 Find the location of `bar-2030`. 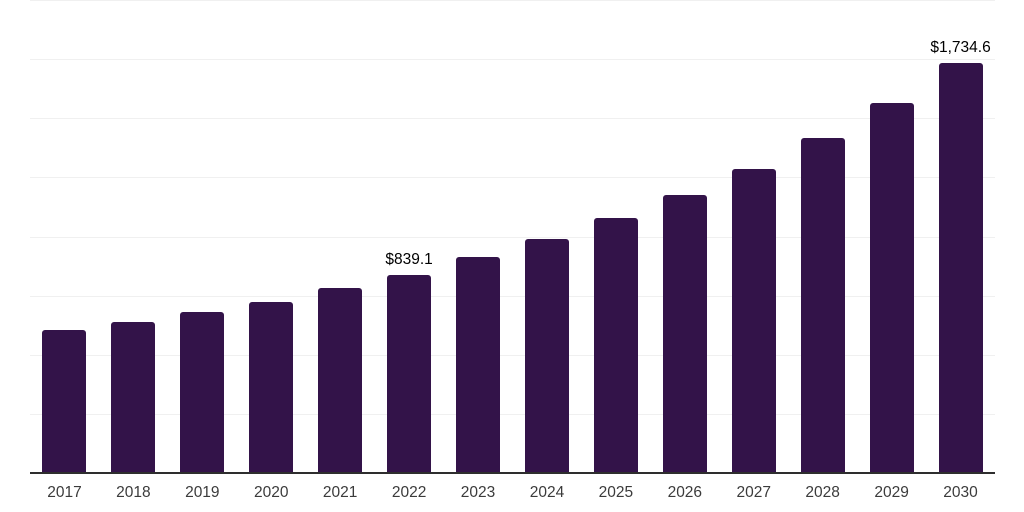

bar-2030 is located at coordinates (960, 267).